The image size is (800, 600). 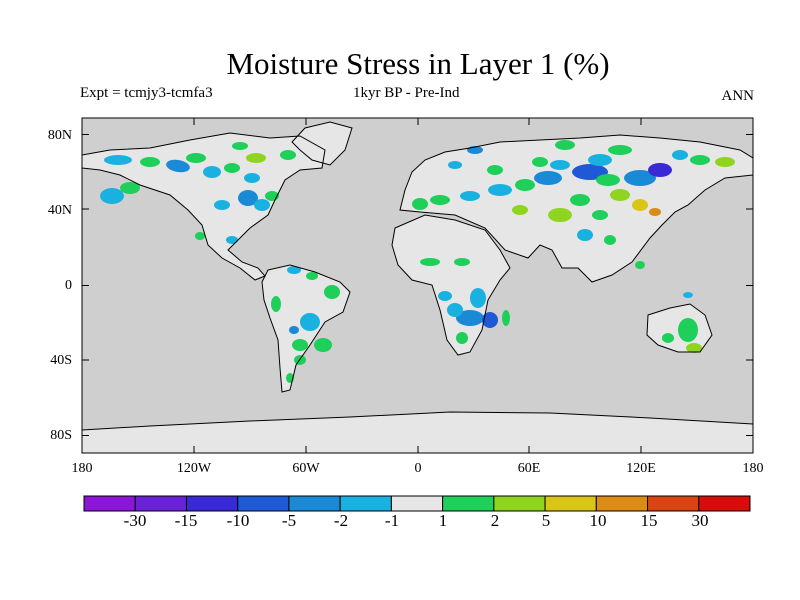 I want to click on colorbar-label: 2, so click(x=495, y=520).